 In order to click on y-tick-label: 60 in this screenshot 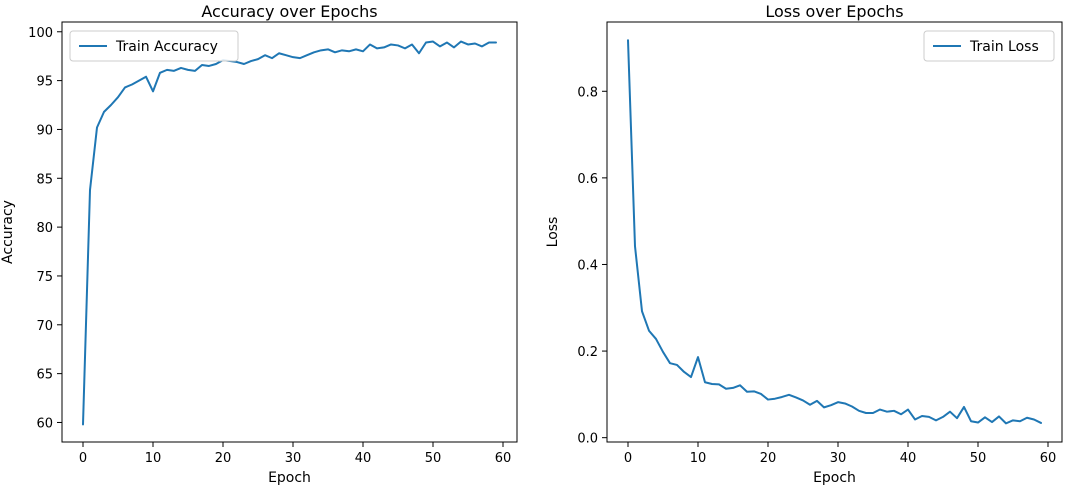, I will do `click(44, 423)`.